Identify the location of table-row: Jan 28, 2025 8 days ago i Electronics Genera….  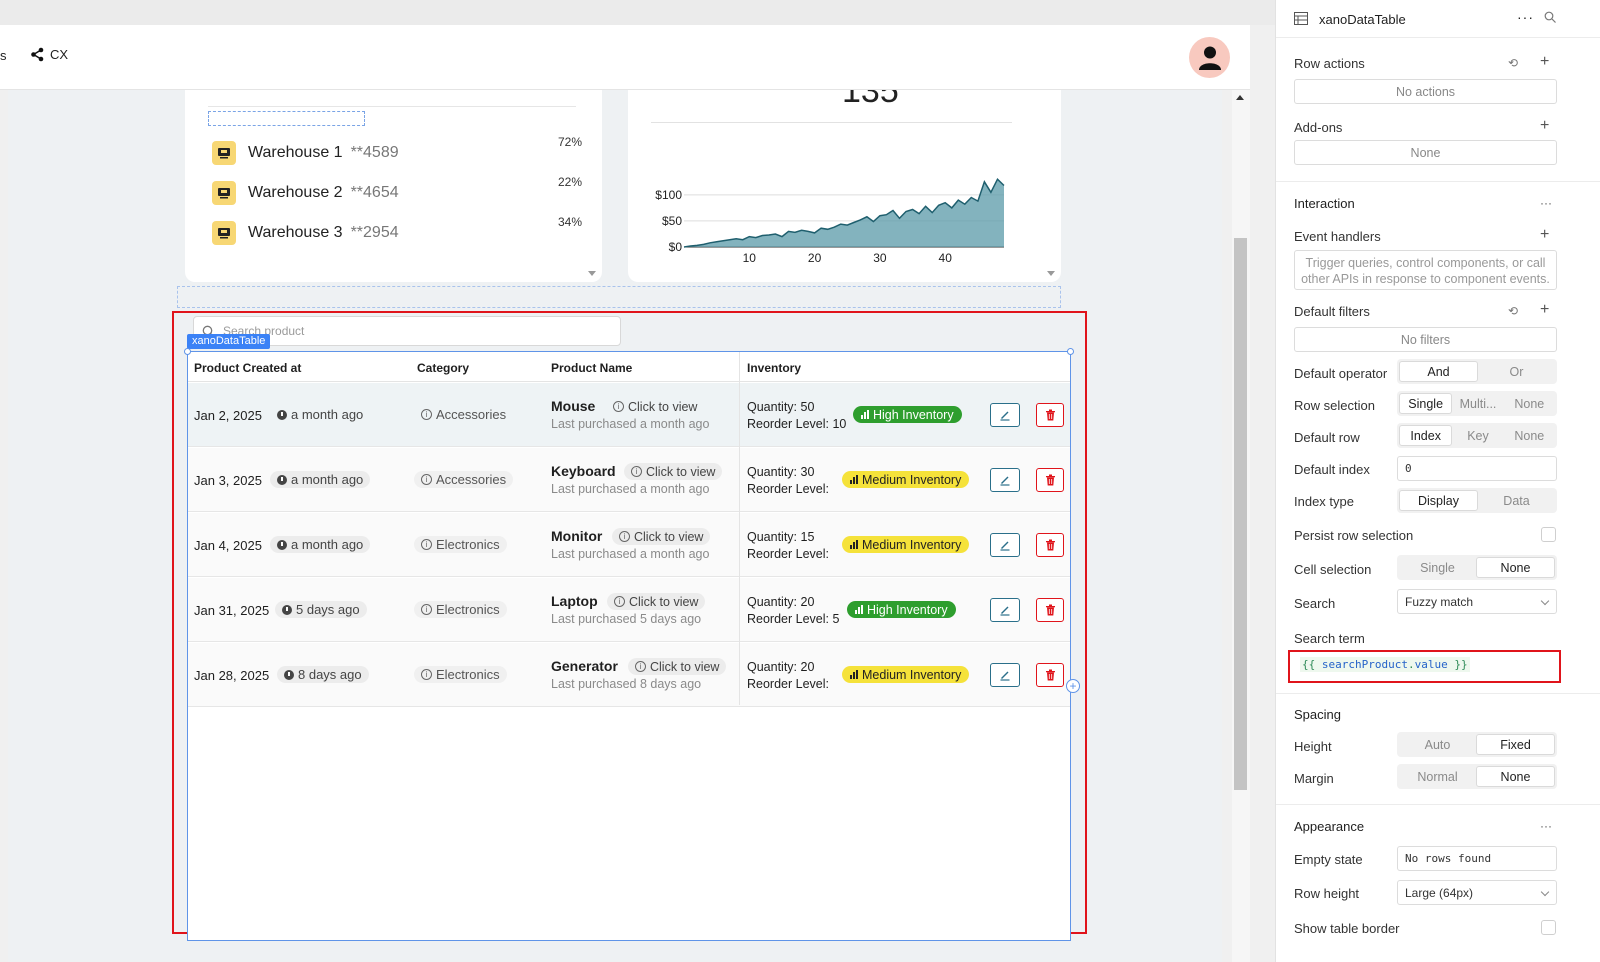
(629, 675).